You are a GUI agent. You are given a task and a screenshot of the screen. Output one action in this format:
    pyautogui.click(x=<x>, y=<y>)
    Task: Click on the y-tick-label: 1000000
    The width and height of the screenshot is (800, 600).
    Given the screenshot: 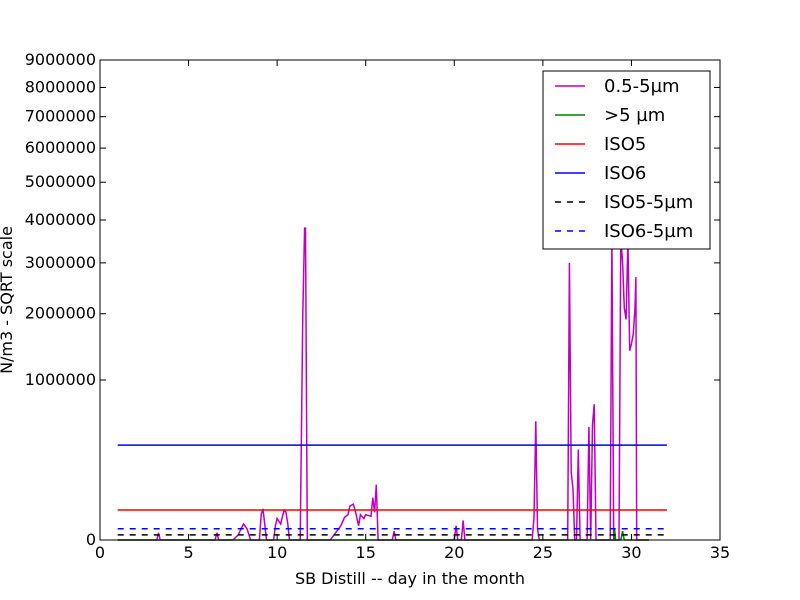 What is the action you would take?
    pyautogui.click(x=60, y=379)
    